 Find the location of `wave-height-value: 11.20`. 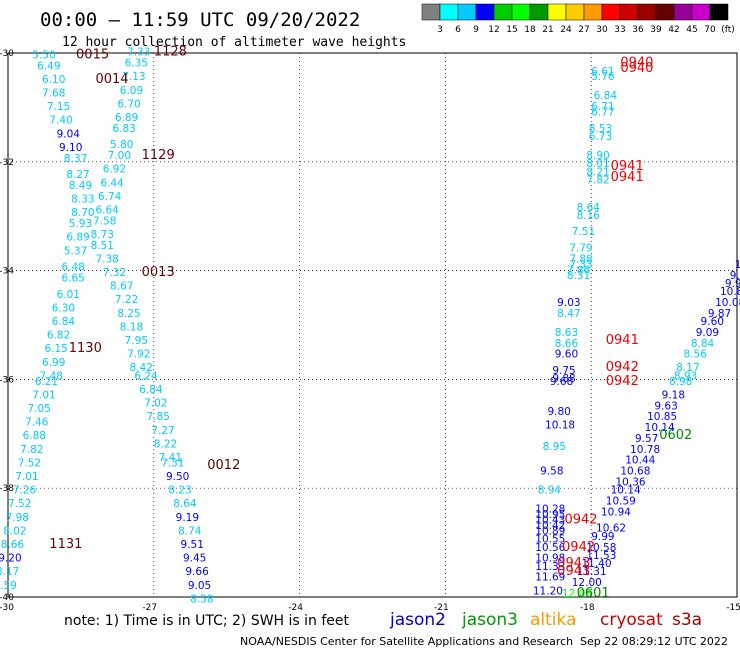

wave-height-value: 11.20 is located at coordinates (548, 591).